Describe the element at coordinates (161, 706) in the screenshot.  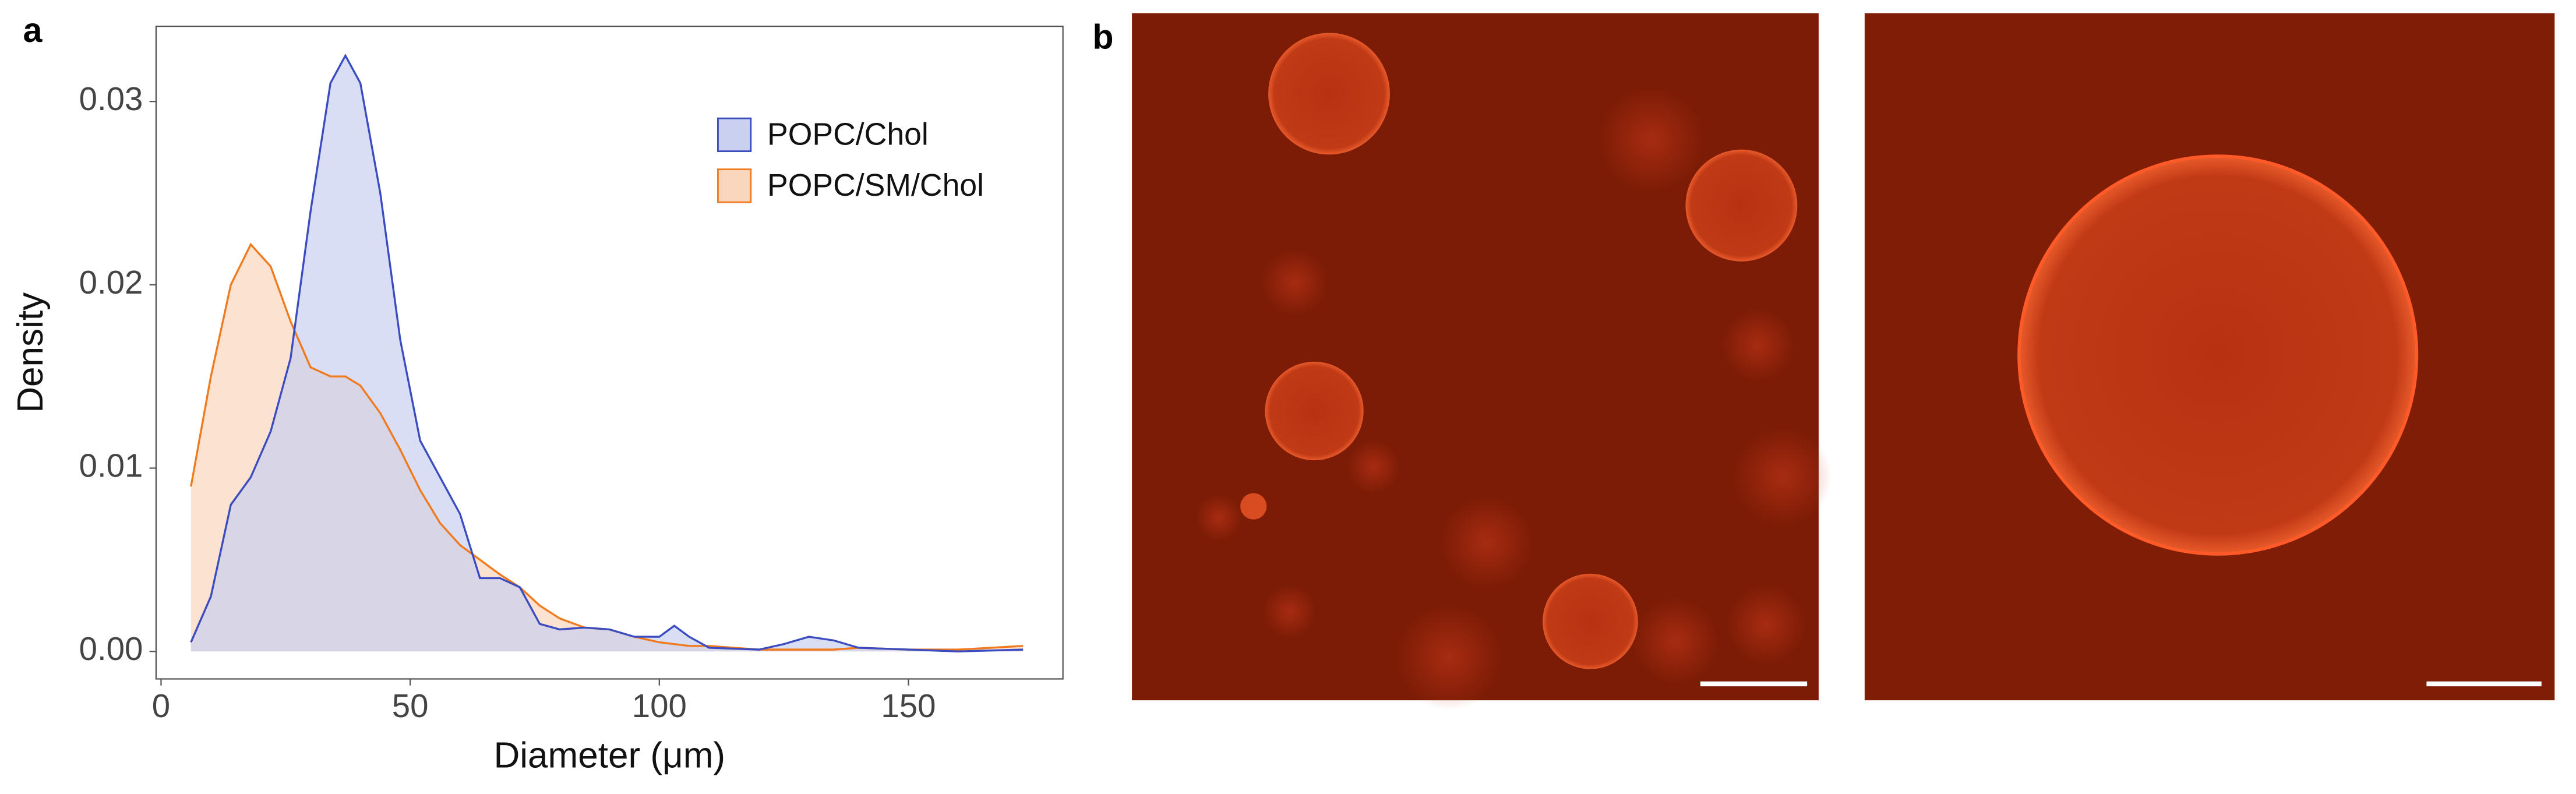
I see `x-tick-label: 0` at that location.